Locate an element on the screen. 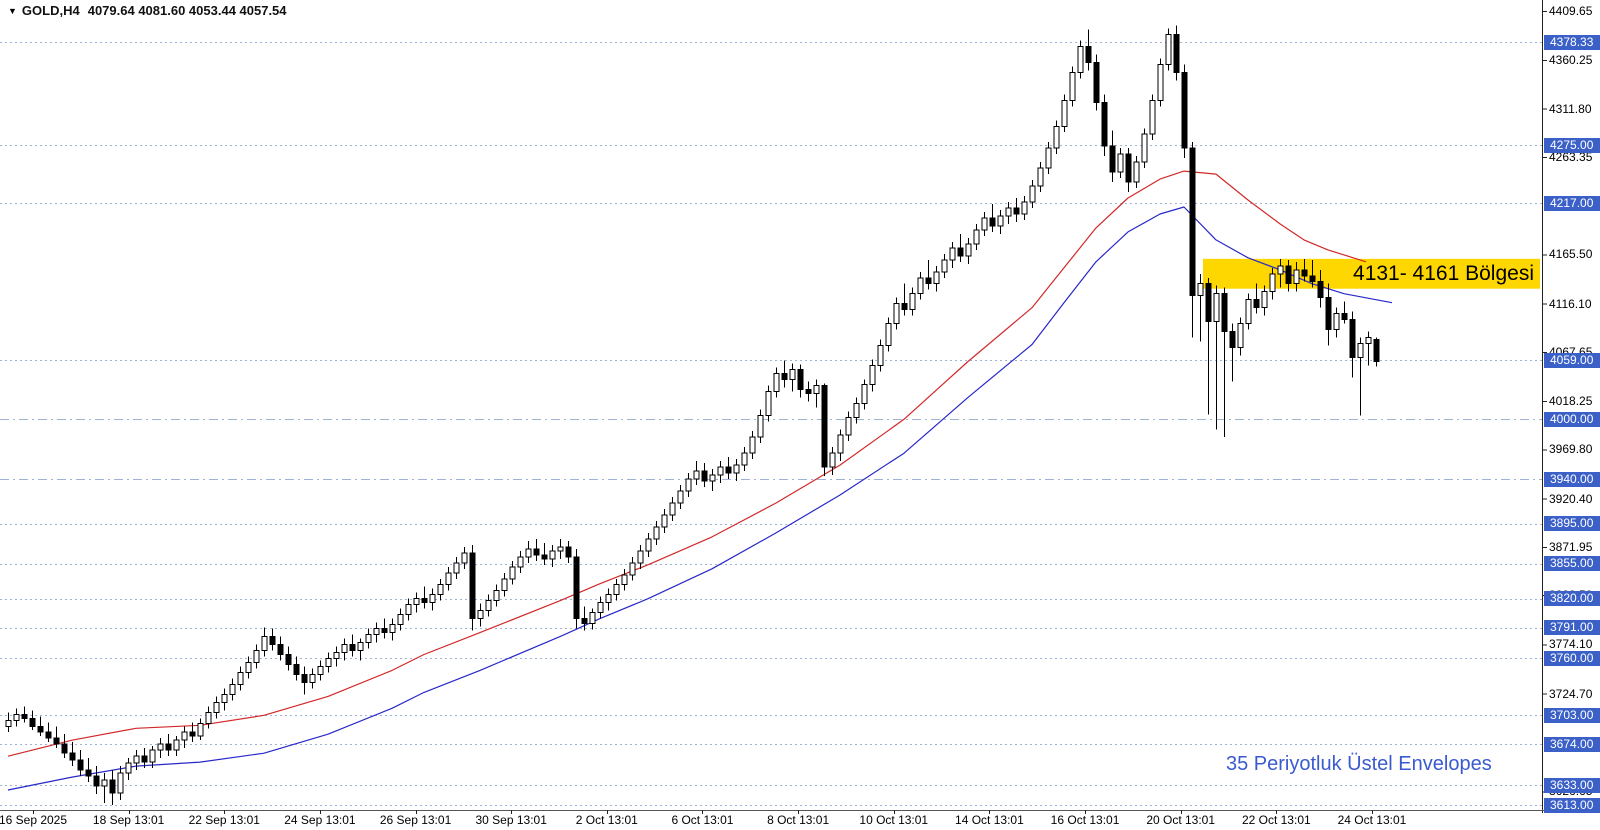 The image size is (1600, 830). indicator-label: 35 Periyotluk Üstel Envelopes is located at coordinates (1359, 764).